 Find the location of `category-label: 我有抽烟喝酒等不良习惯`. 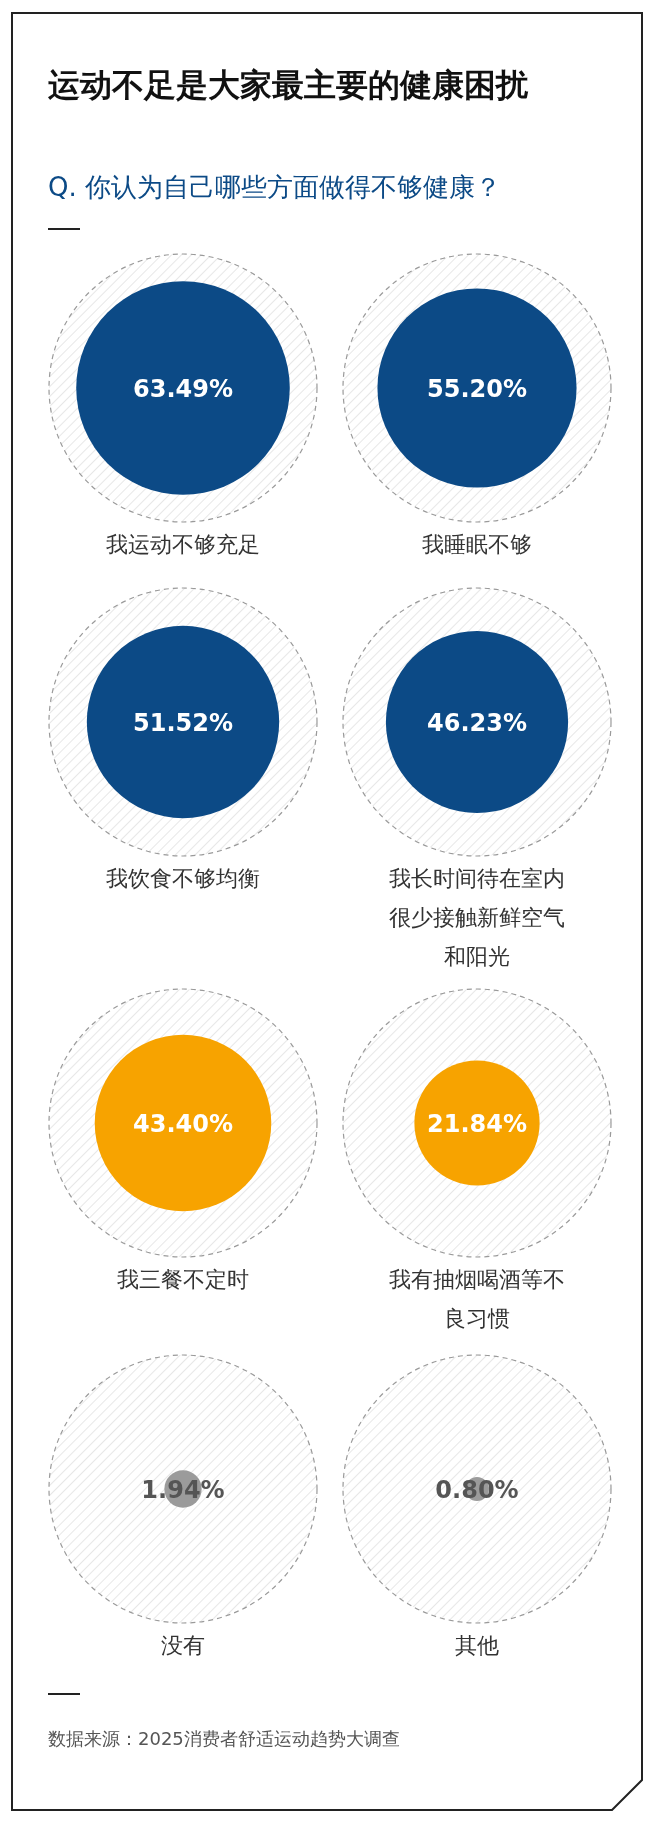

category-label: 我有抽烟喝酒等不良习惯 is located at coordinates (477, 1299).